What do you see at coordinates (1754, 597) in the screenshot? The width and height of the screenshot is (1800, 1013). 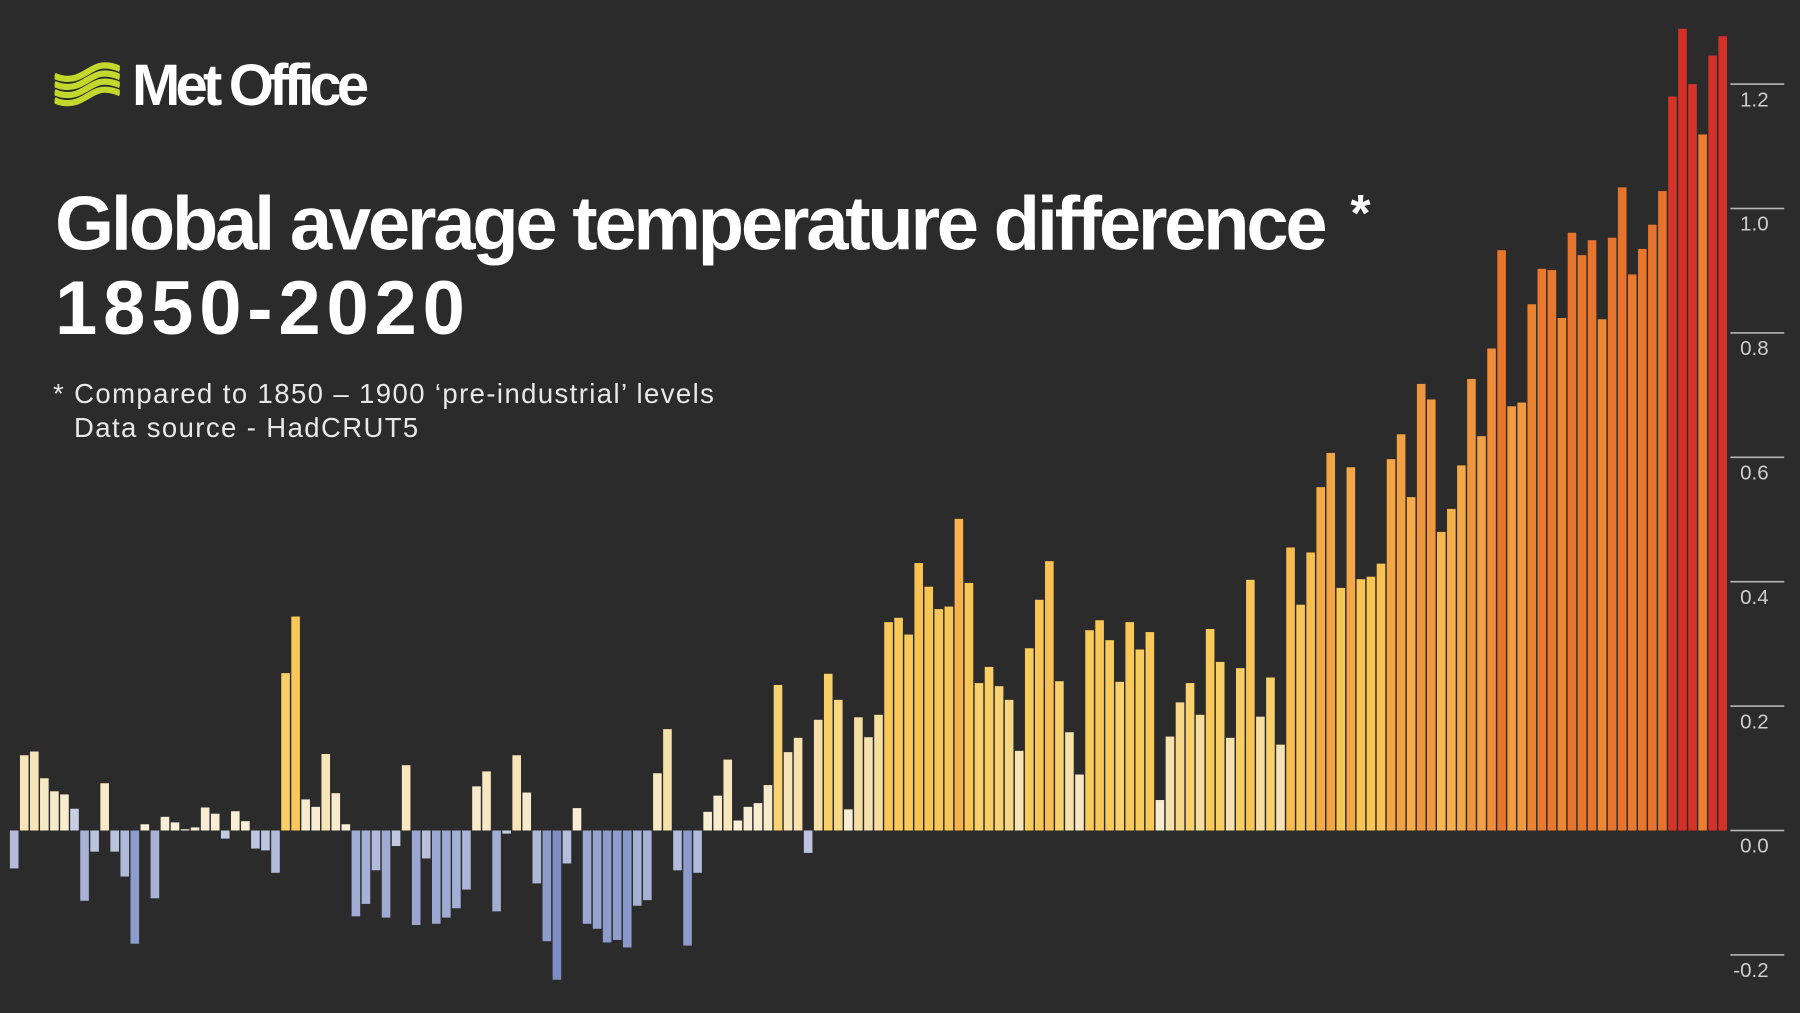 I see `svg-text: 0.4` at bounding box center [1754, 597].